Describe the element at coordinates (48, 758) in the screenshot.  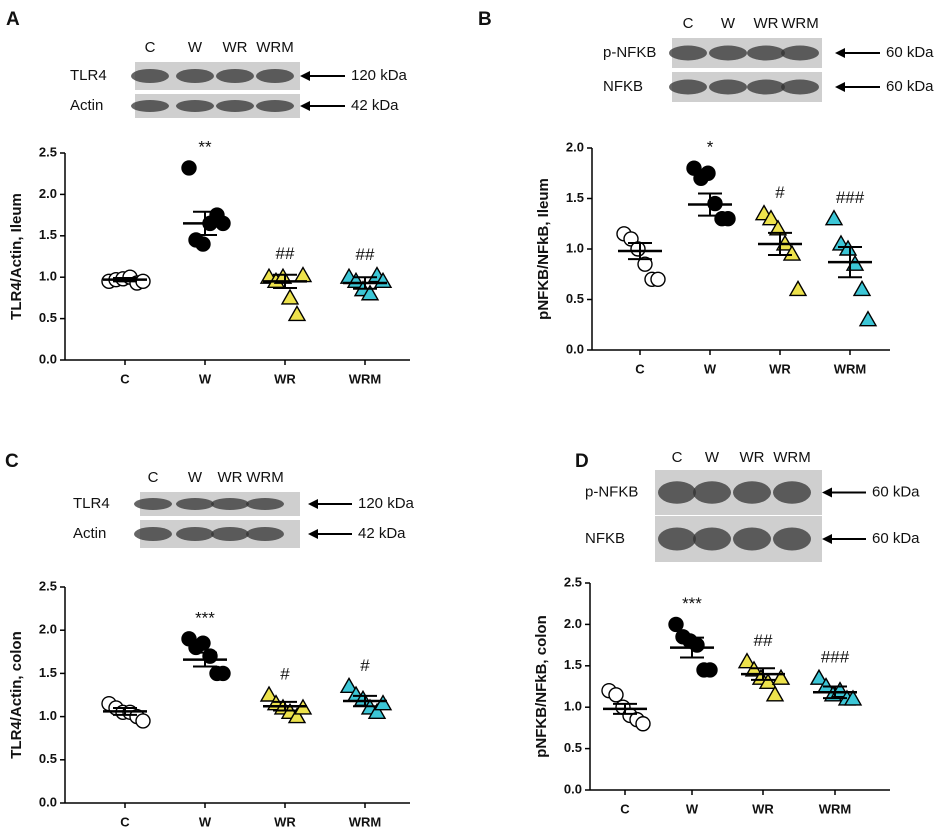
I see `y-tick-label: 0.5` at that location.